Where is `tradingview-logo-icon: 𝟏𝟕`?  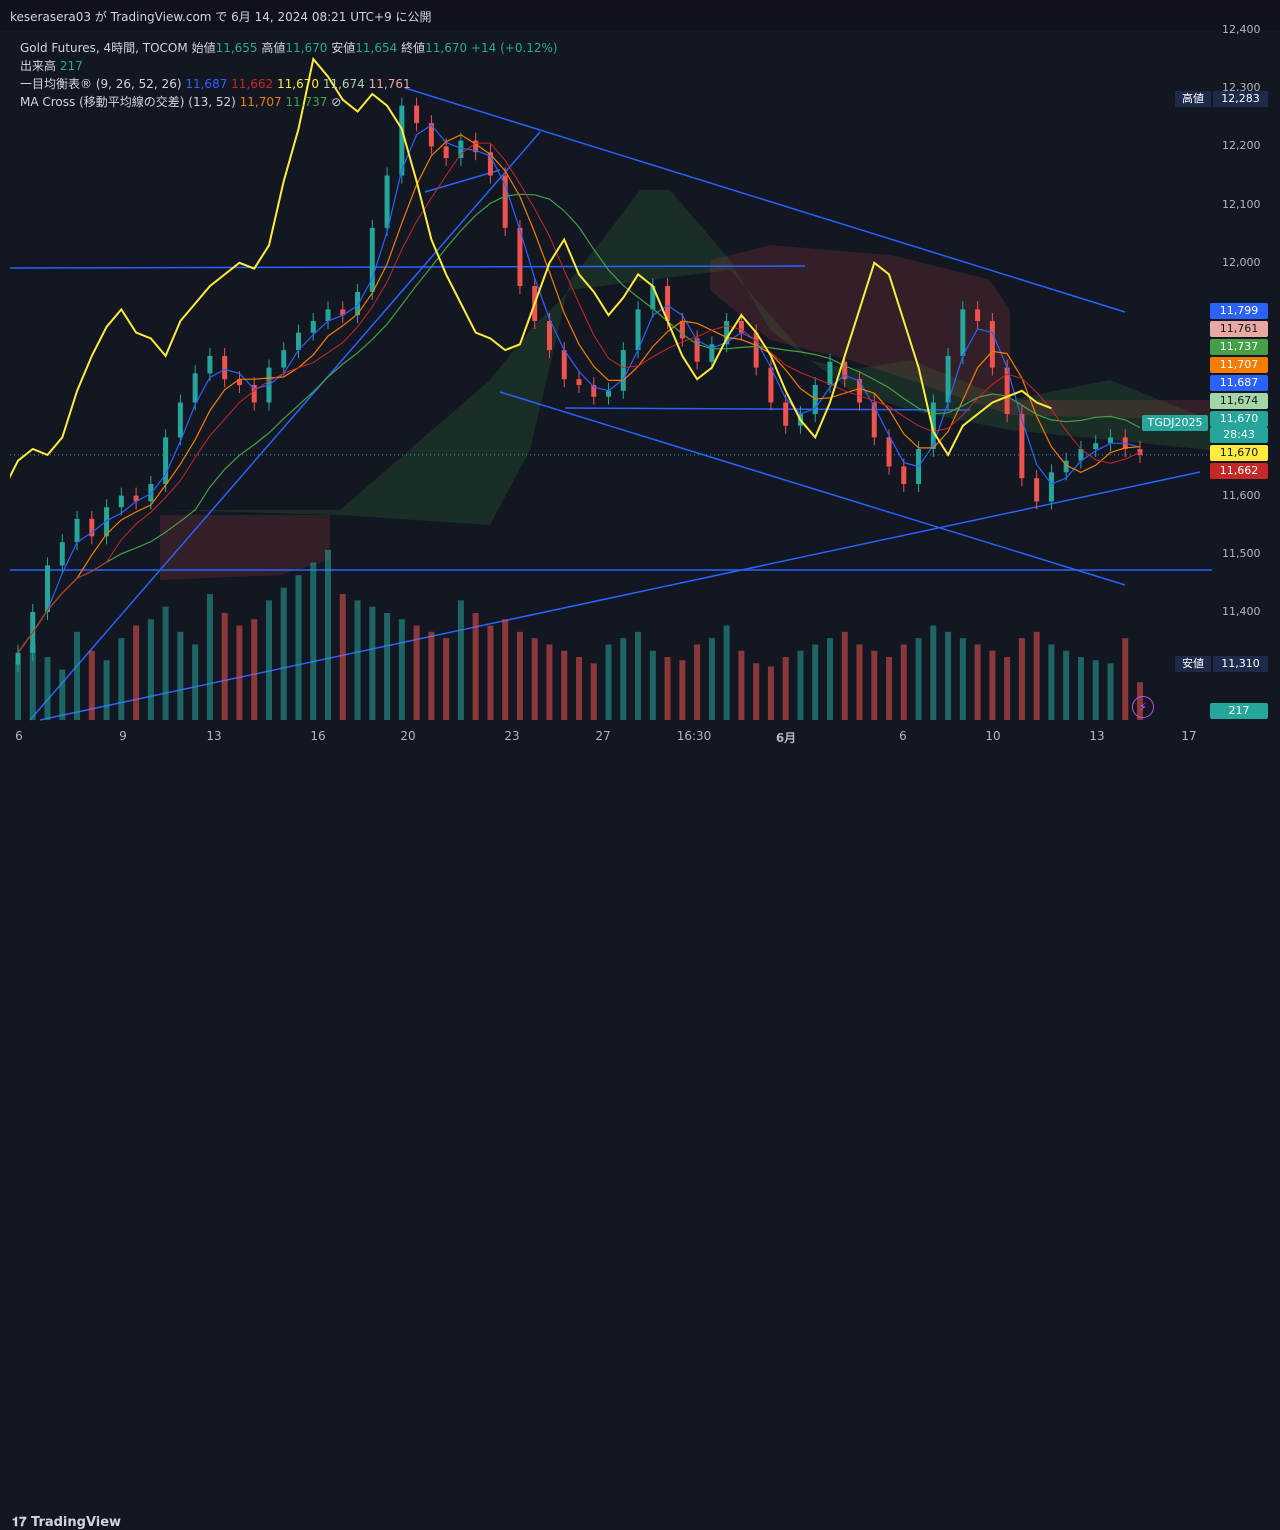
tradingview-logo-icon: 𝟏𝟕 is located at coordinates (19, 1522).